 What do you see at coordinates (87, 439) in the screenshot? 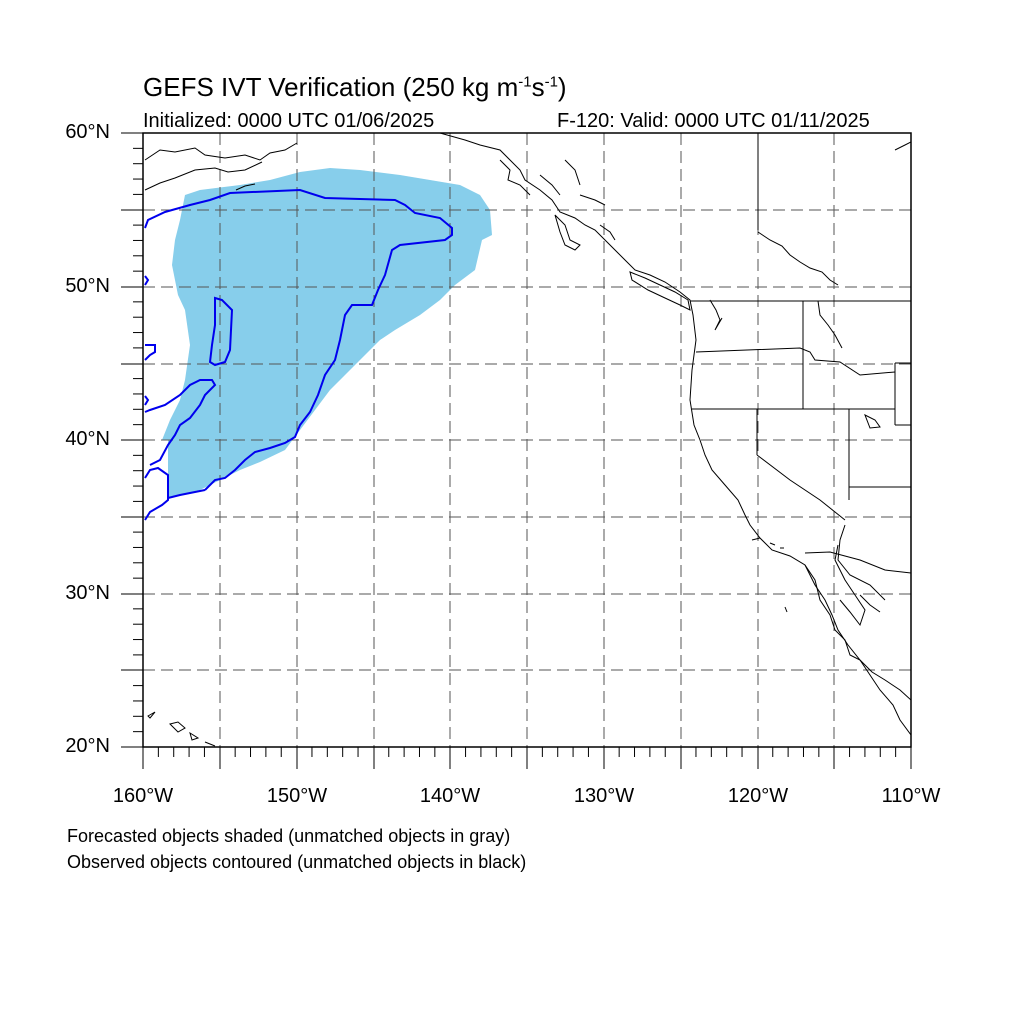
I see `lat-label-40n: 40°N` at bounding box center [87, 439].